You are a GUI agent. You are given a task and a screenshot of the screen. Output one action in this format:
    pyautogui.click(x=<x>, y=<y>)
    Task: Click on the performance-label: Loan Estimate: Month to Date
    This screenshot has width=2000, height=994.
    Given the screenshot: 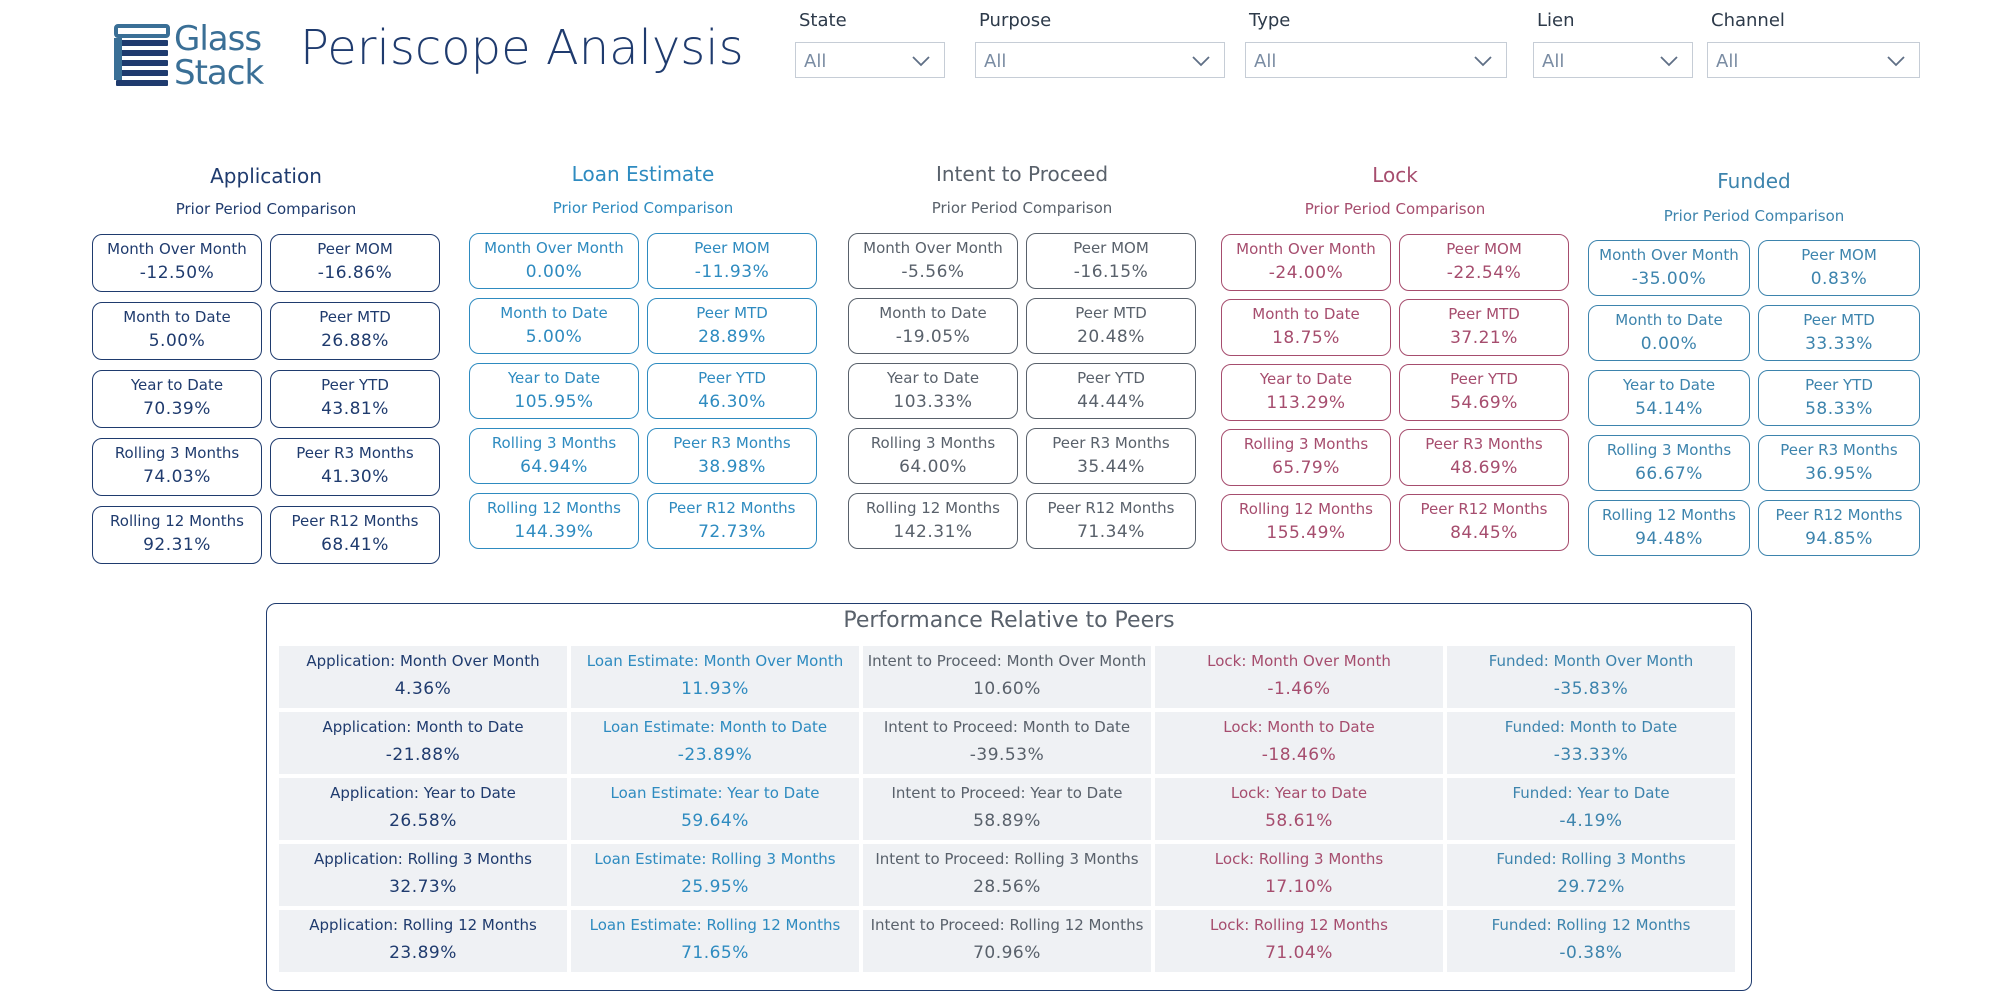 What is the action you would take?
    pyautogui.click(x=715, y=727)
    